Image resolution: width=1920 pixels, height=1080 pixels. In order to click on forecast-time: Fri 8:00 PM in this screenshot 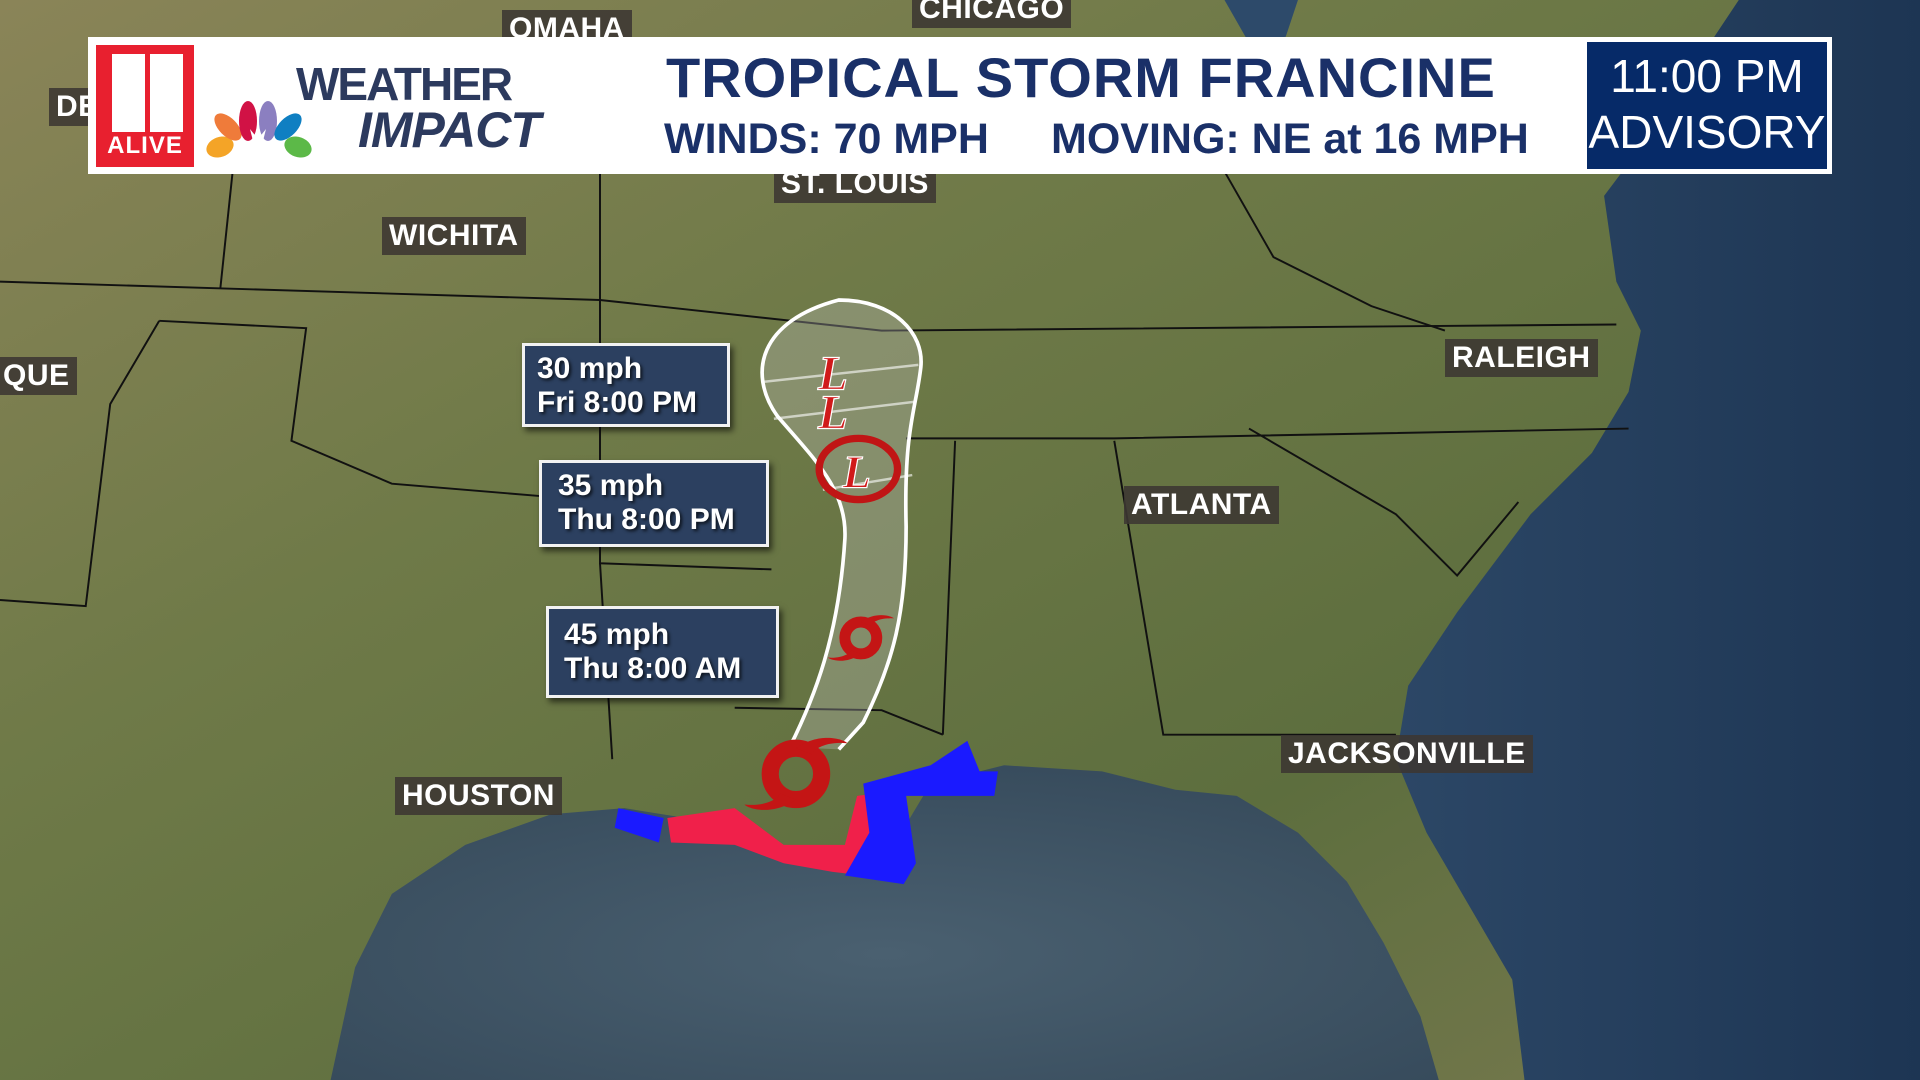, I will do `click(617, 402)`.